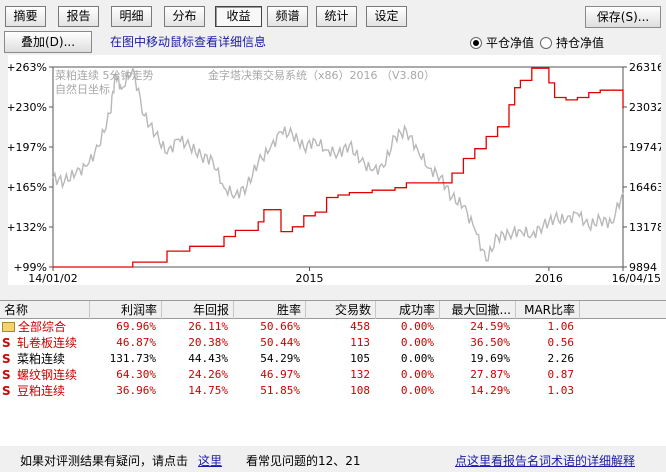  I want to click on cell-col-mar: 2.26, so click(561, 358).